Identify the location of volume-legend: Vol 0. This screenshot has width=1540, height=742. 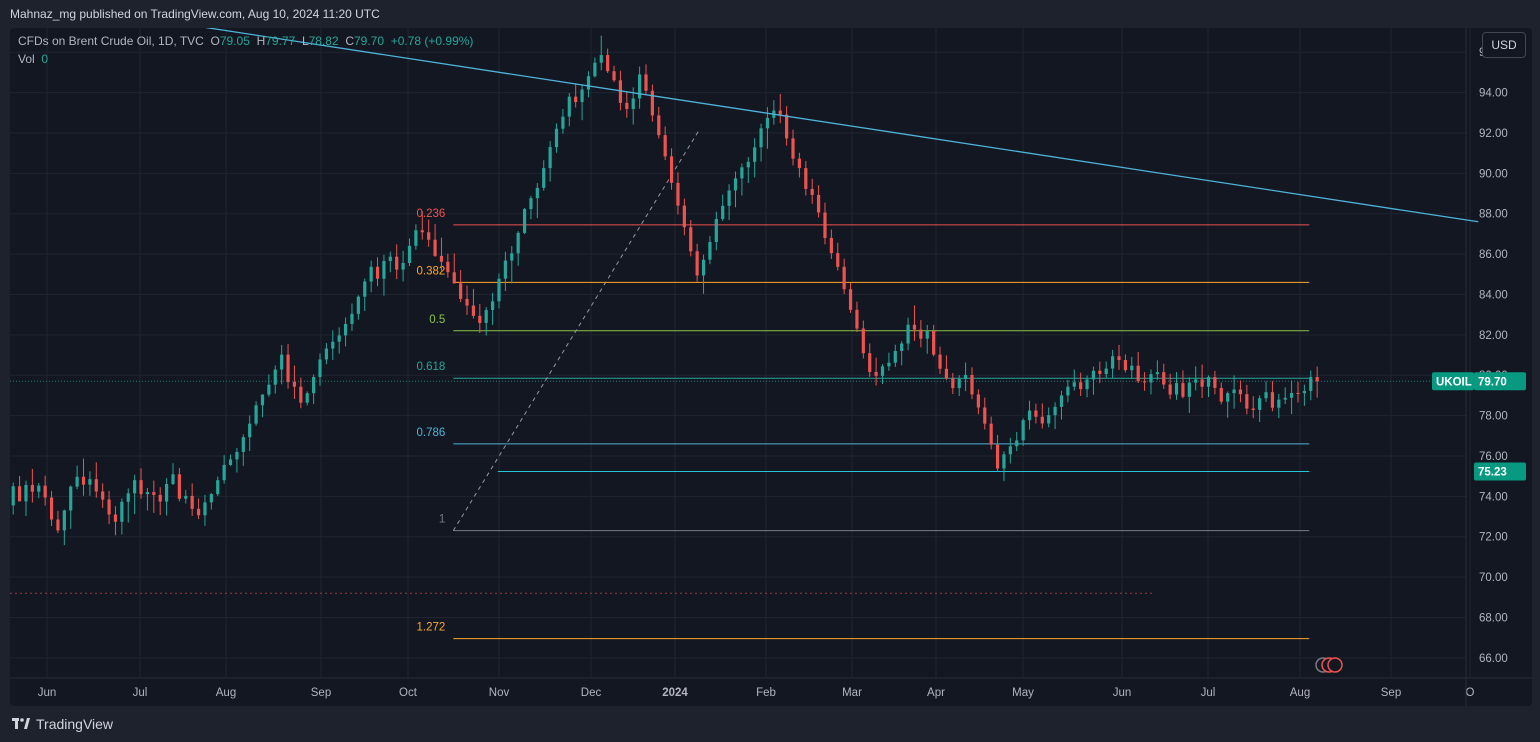
(33, 59).